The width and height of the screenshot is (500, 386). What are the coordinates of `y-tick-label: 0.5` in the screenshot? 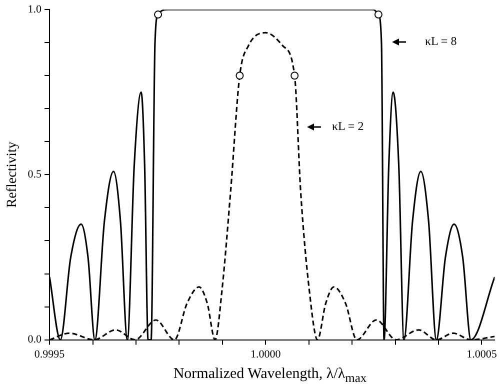 It's located at (35, 174).